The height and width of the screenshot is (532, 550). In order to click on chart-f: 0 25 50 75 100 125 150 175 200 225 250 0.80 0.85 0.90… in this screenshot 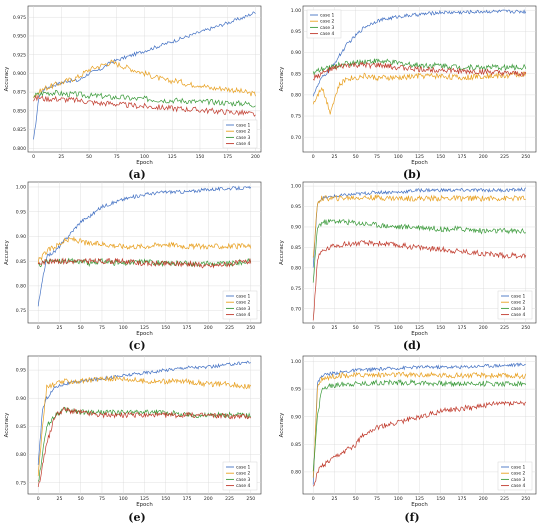, I will do `click(408, 431)`.